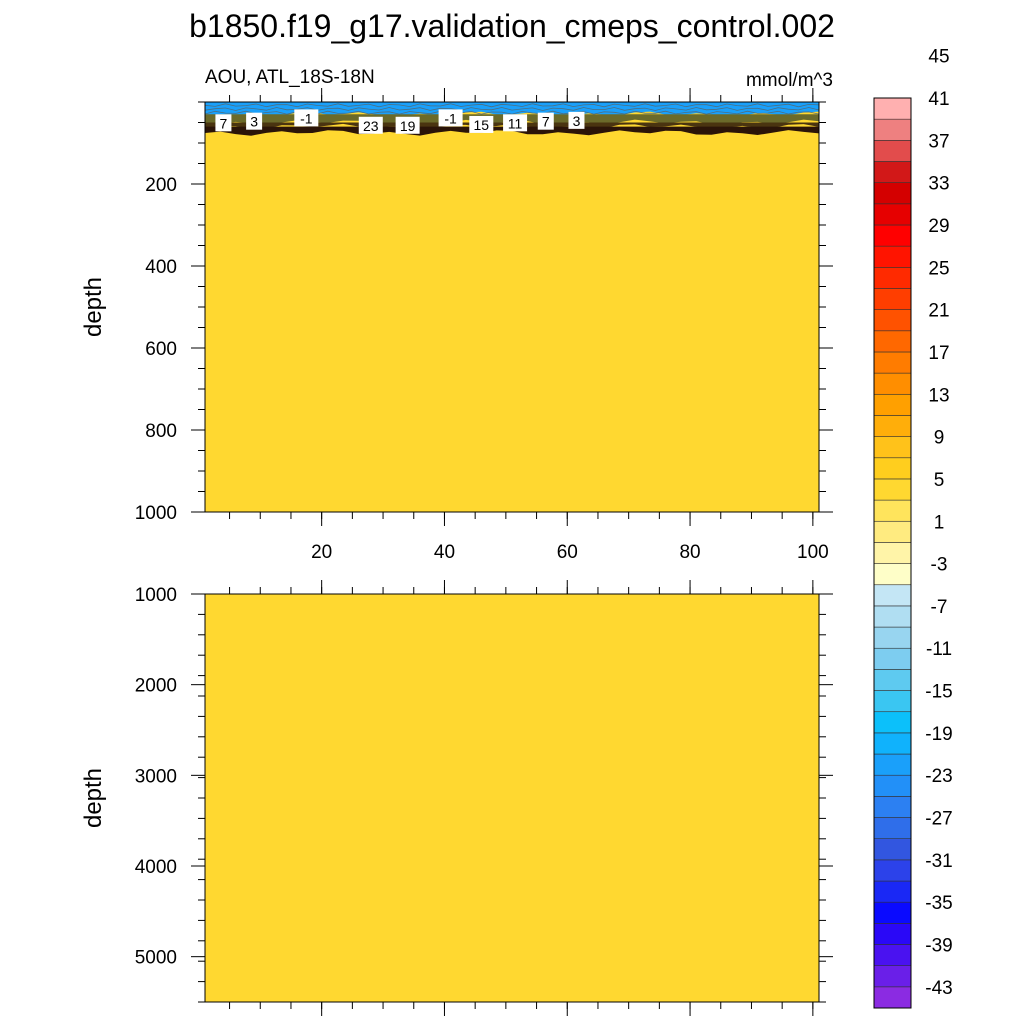  Describe the element at coordinates (938, 776) in the screenshot. I see `colorbar-label: -23` at that location.